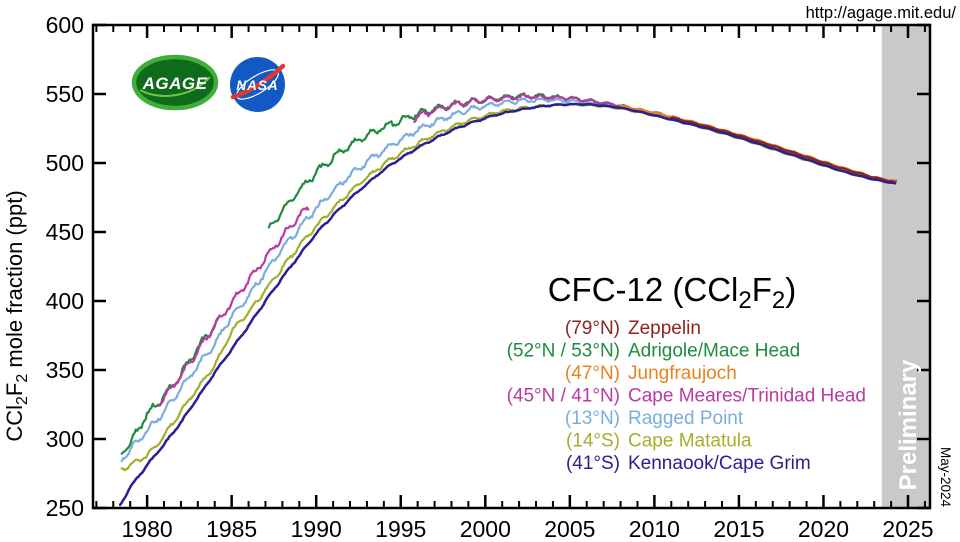 The width and height of the screenshot is (960, 542). What do you see at coordinates (592, 373) in the screenshot?
I see `legend-latitude: (47°N)` at bounding box center [592, 373].